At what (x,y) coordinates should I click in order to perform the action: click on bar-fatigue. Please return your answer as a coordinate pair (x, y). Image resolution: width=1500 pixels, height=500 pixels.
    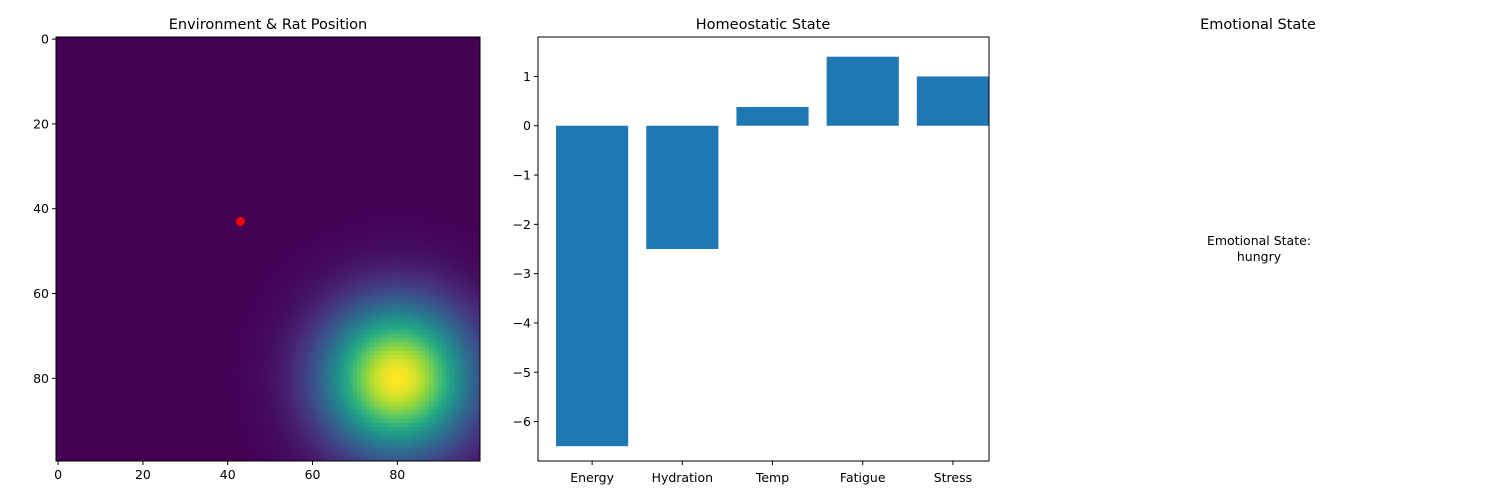
    Looking at the image, I should click on (862, 91).